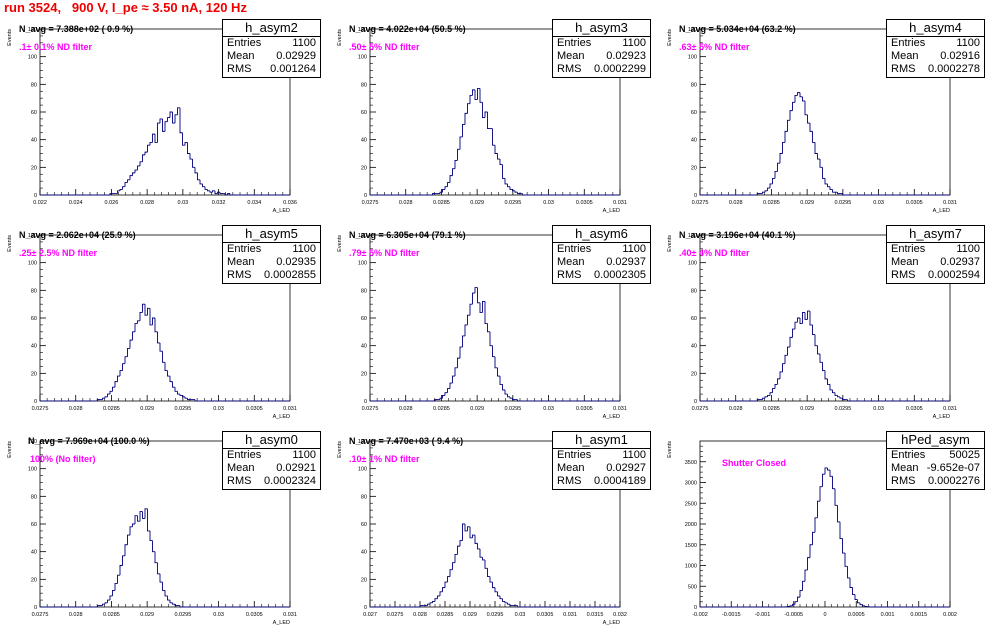 The width and height of the screenshot is (996, 636). I want to click on stats-box-title: hPed_asym, so click(935, 440).